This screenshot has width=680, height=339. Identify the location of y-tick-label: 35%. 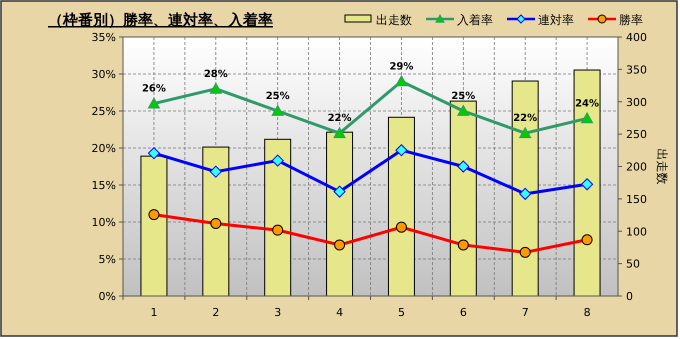
(104, 37).